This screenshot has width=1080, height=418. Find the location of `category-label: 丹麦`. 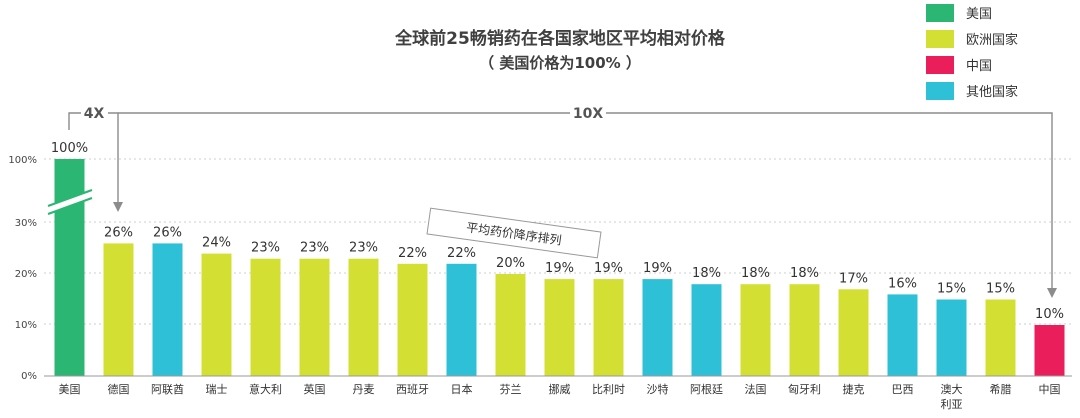

category-label: 丹麦 is located at coordinates (364, 389).